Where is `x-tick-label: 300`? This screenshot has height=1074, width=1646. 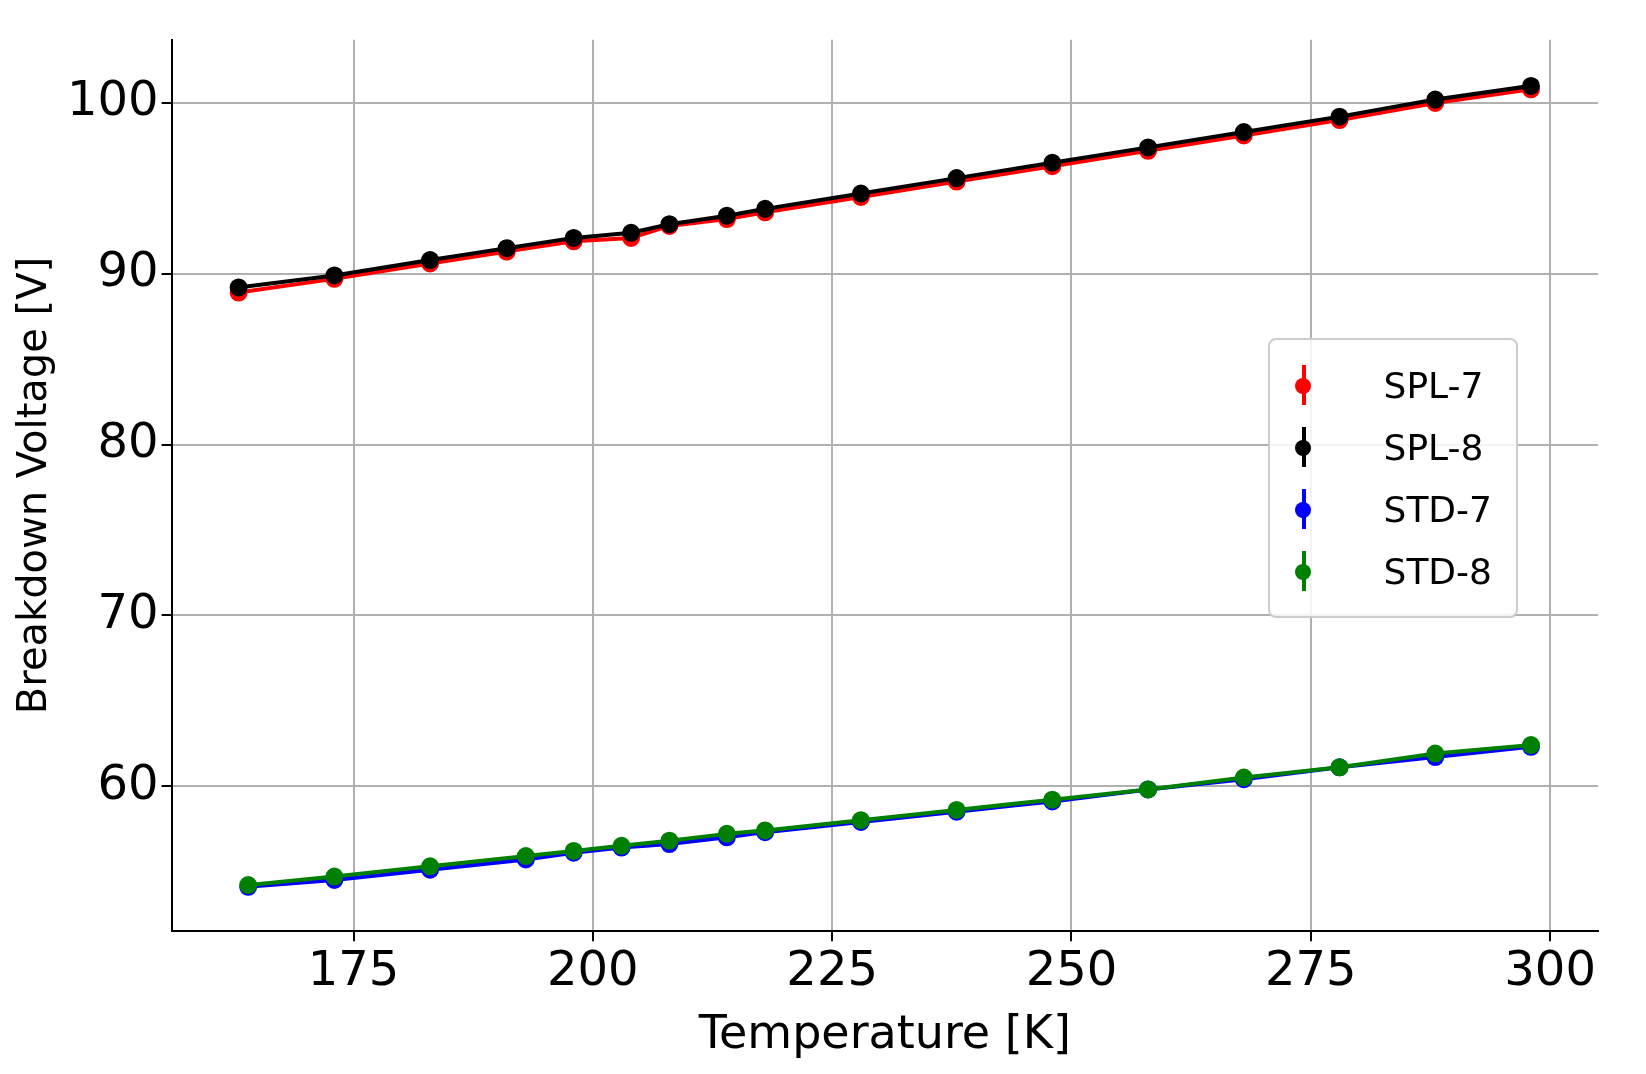 x-tick-label: 300 is located at coordinates (1550, 968).